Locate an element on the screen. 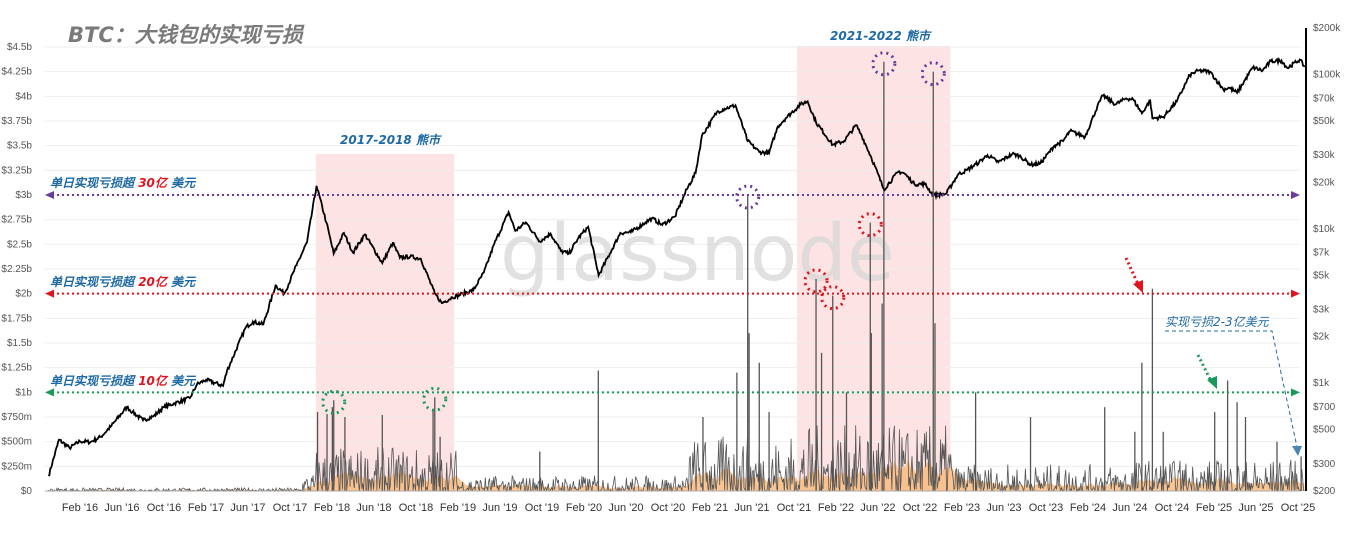 The width and height of the screenshot is (1352, 535). left-tick-label: $4b is located at coordinates (23, 96).